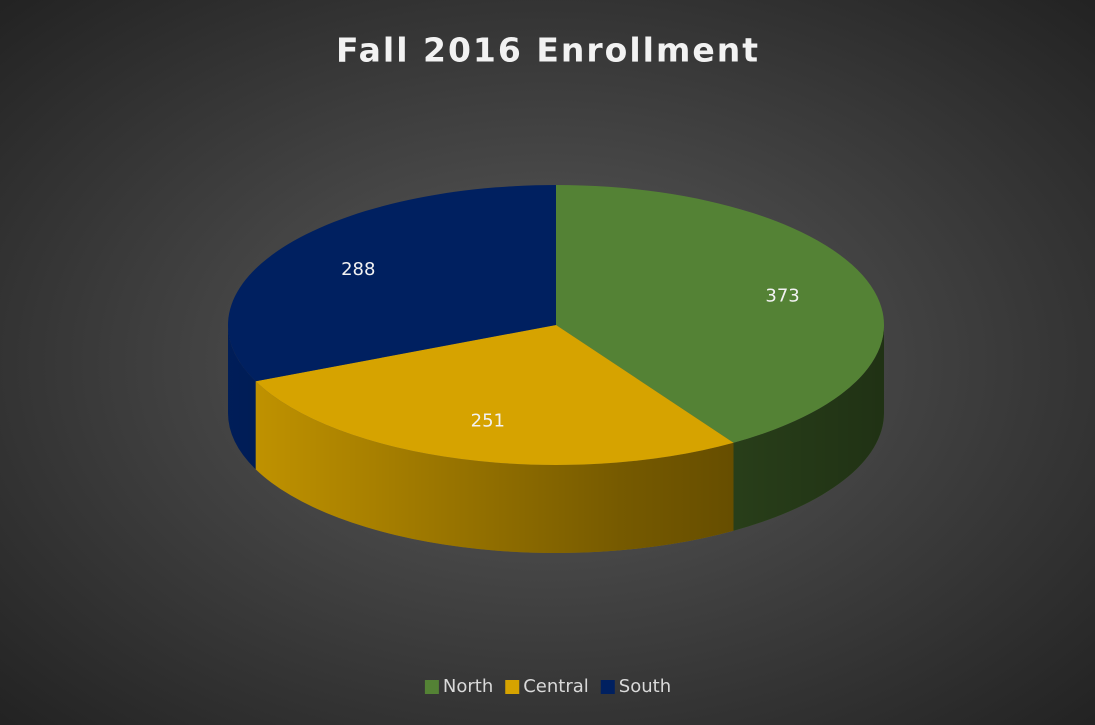 The width and height of the screenshot is (1095, 725). I want to click on chart-title: Fall 2016 Enrollment, so click(548, 50).